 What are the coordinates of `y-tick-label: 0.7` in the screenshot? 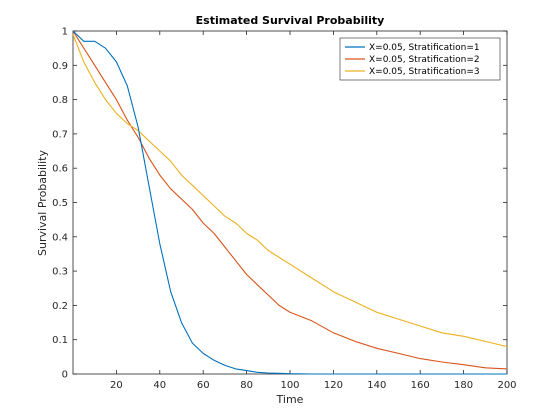 It's located at (60, 134).